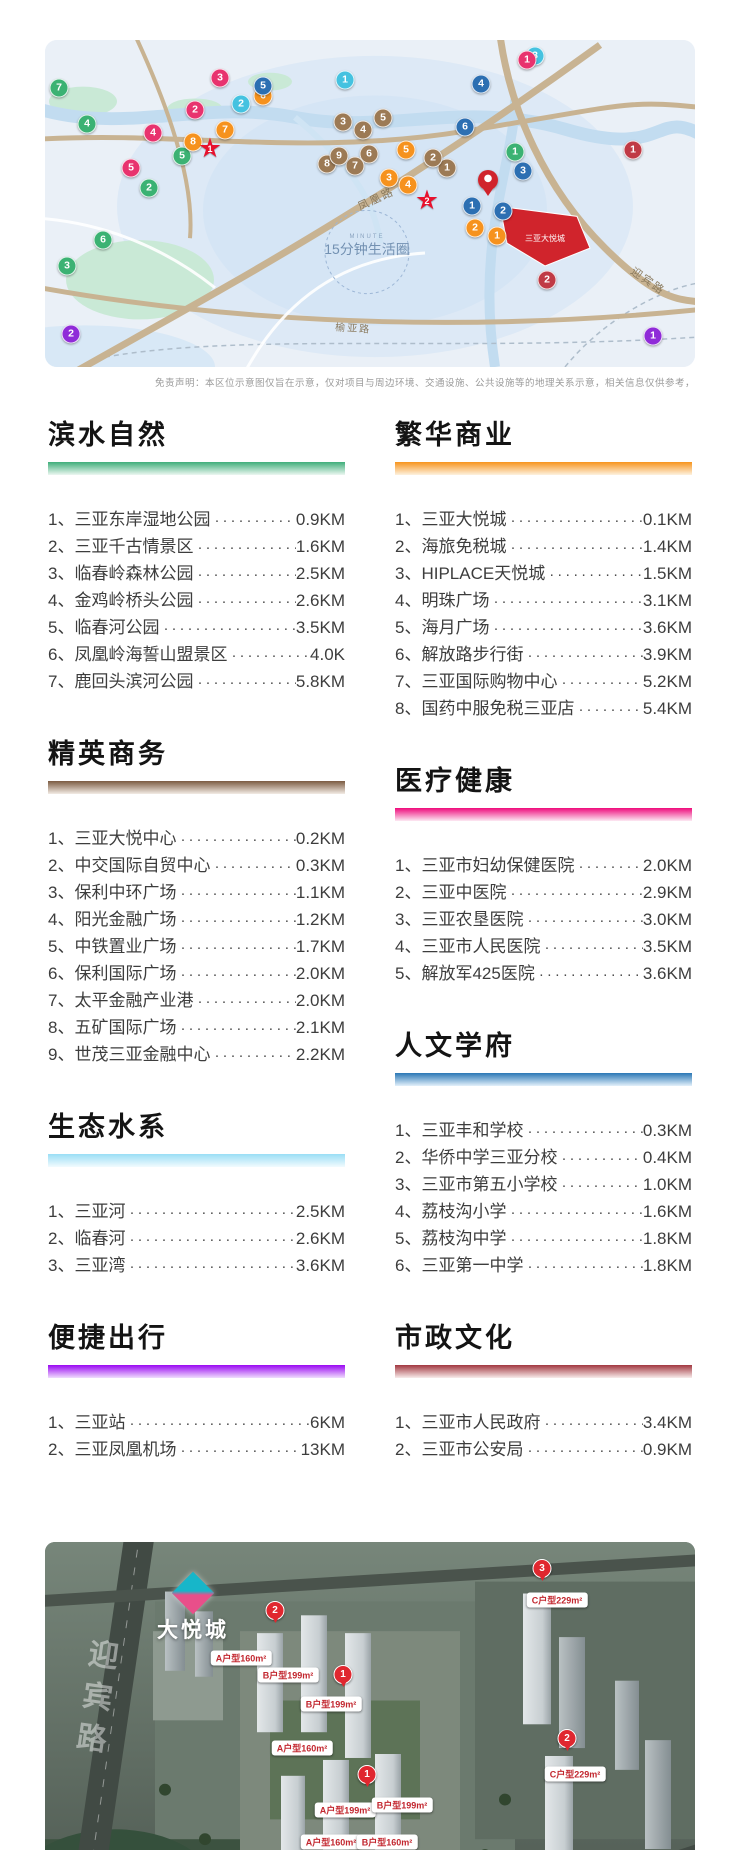 The height and width of the screenshot is (1850, 740). What do you see at coordinates (103, 240) in the screenshot?
I see `map-marker-nature: 6` at bounding box center [103, 240].